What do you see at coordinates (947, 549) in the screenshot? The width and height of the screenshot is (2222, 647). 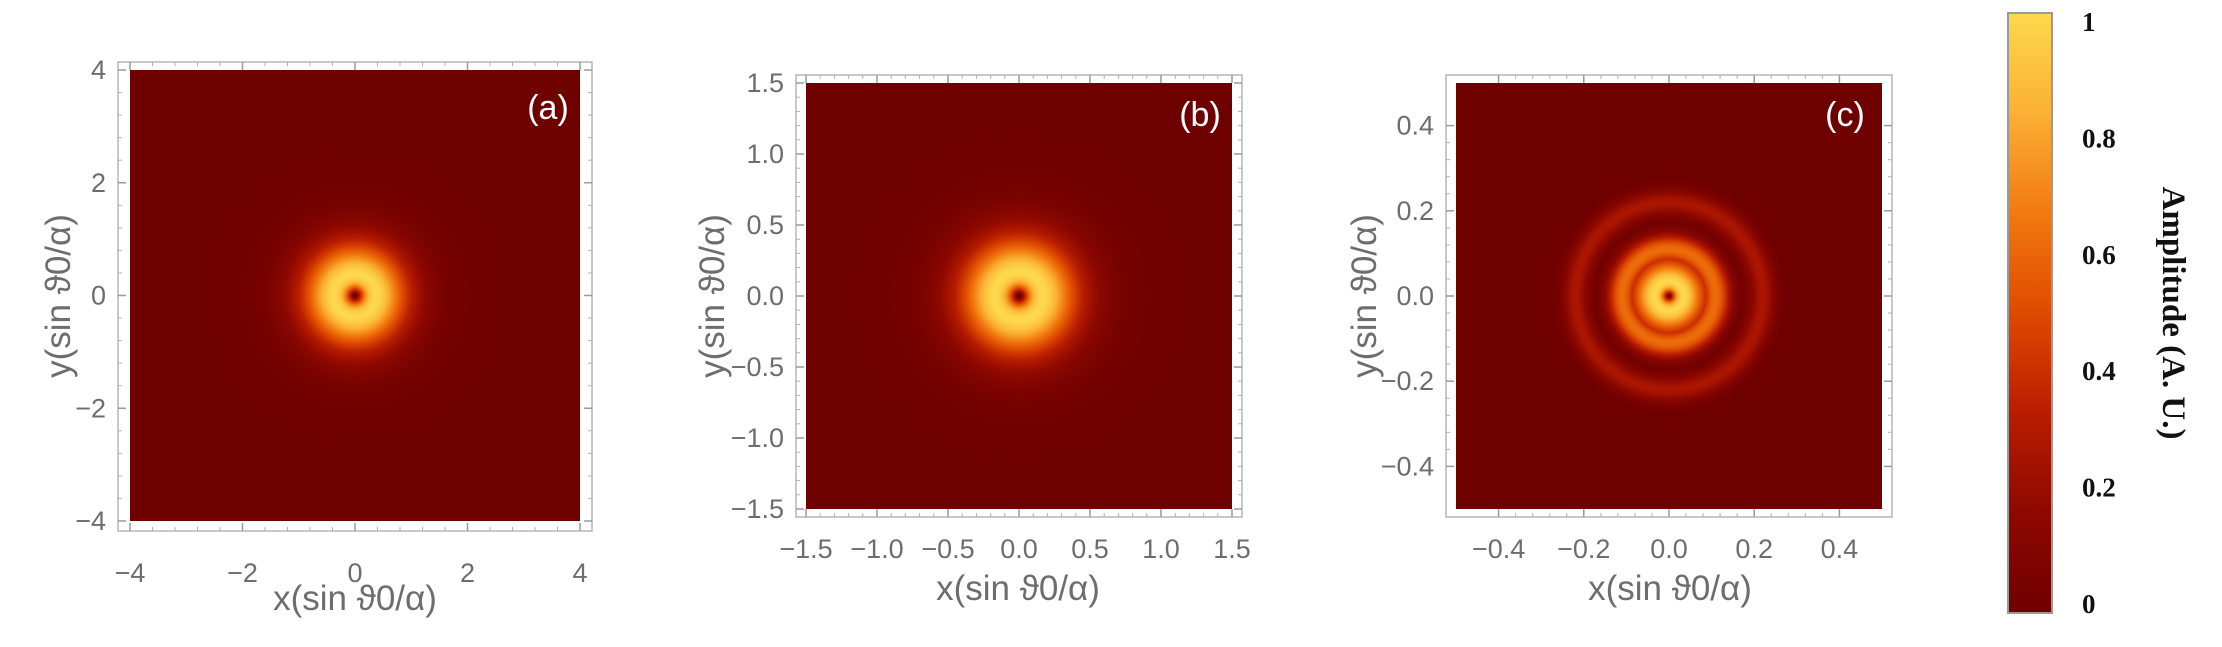 I see `x-tick-label: −0.5` at bounding box center [947, 549].